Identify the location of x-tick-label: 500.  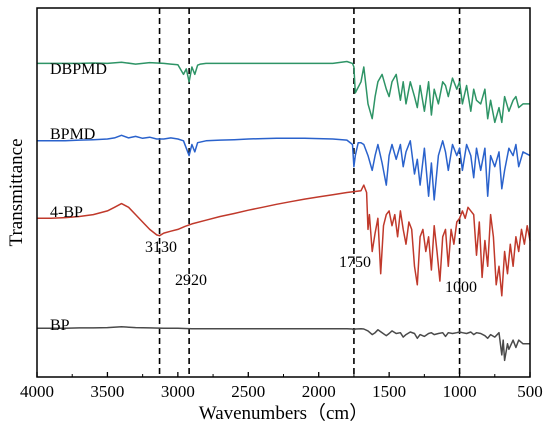
(530, 391).